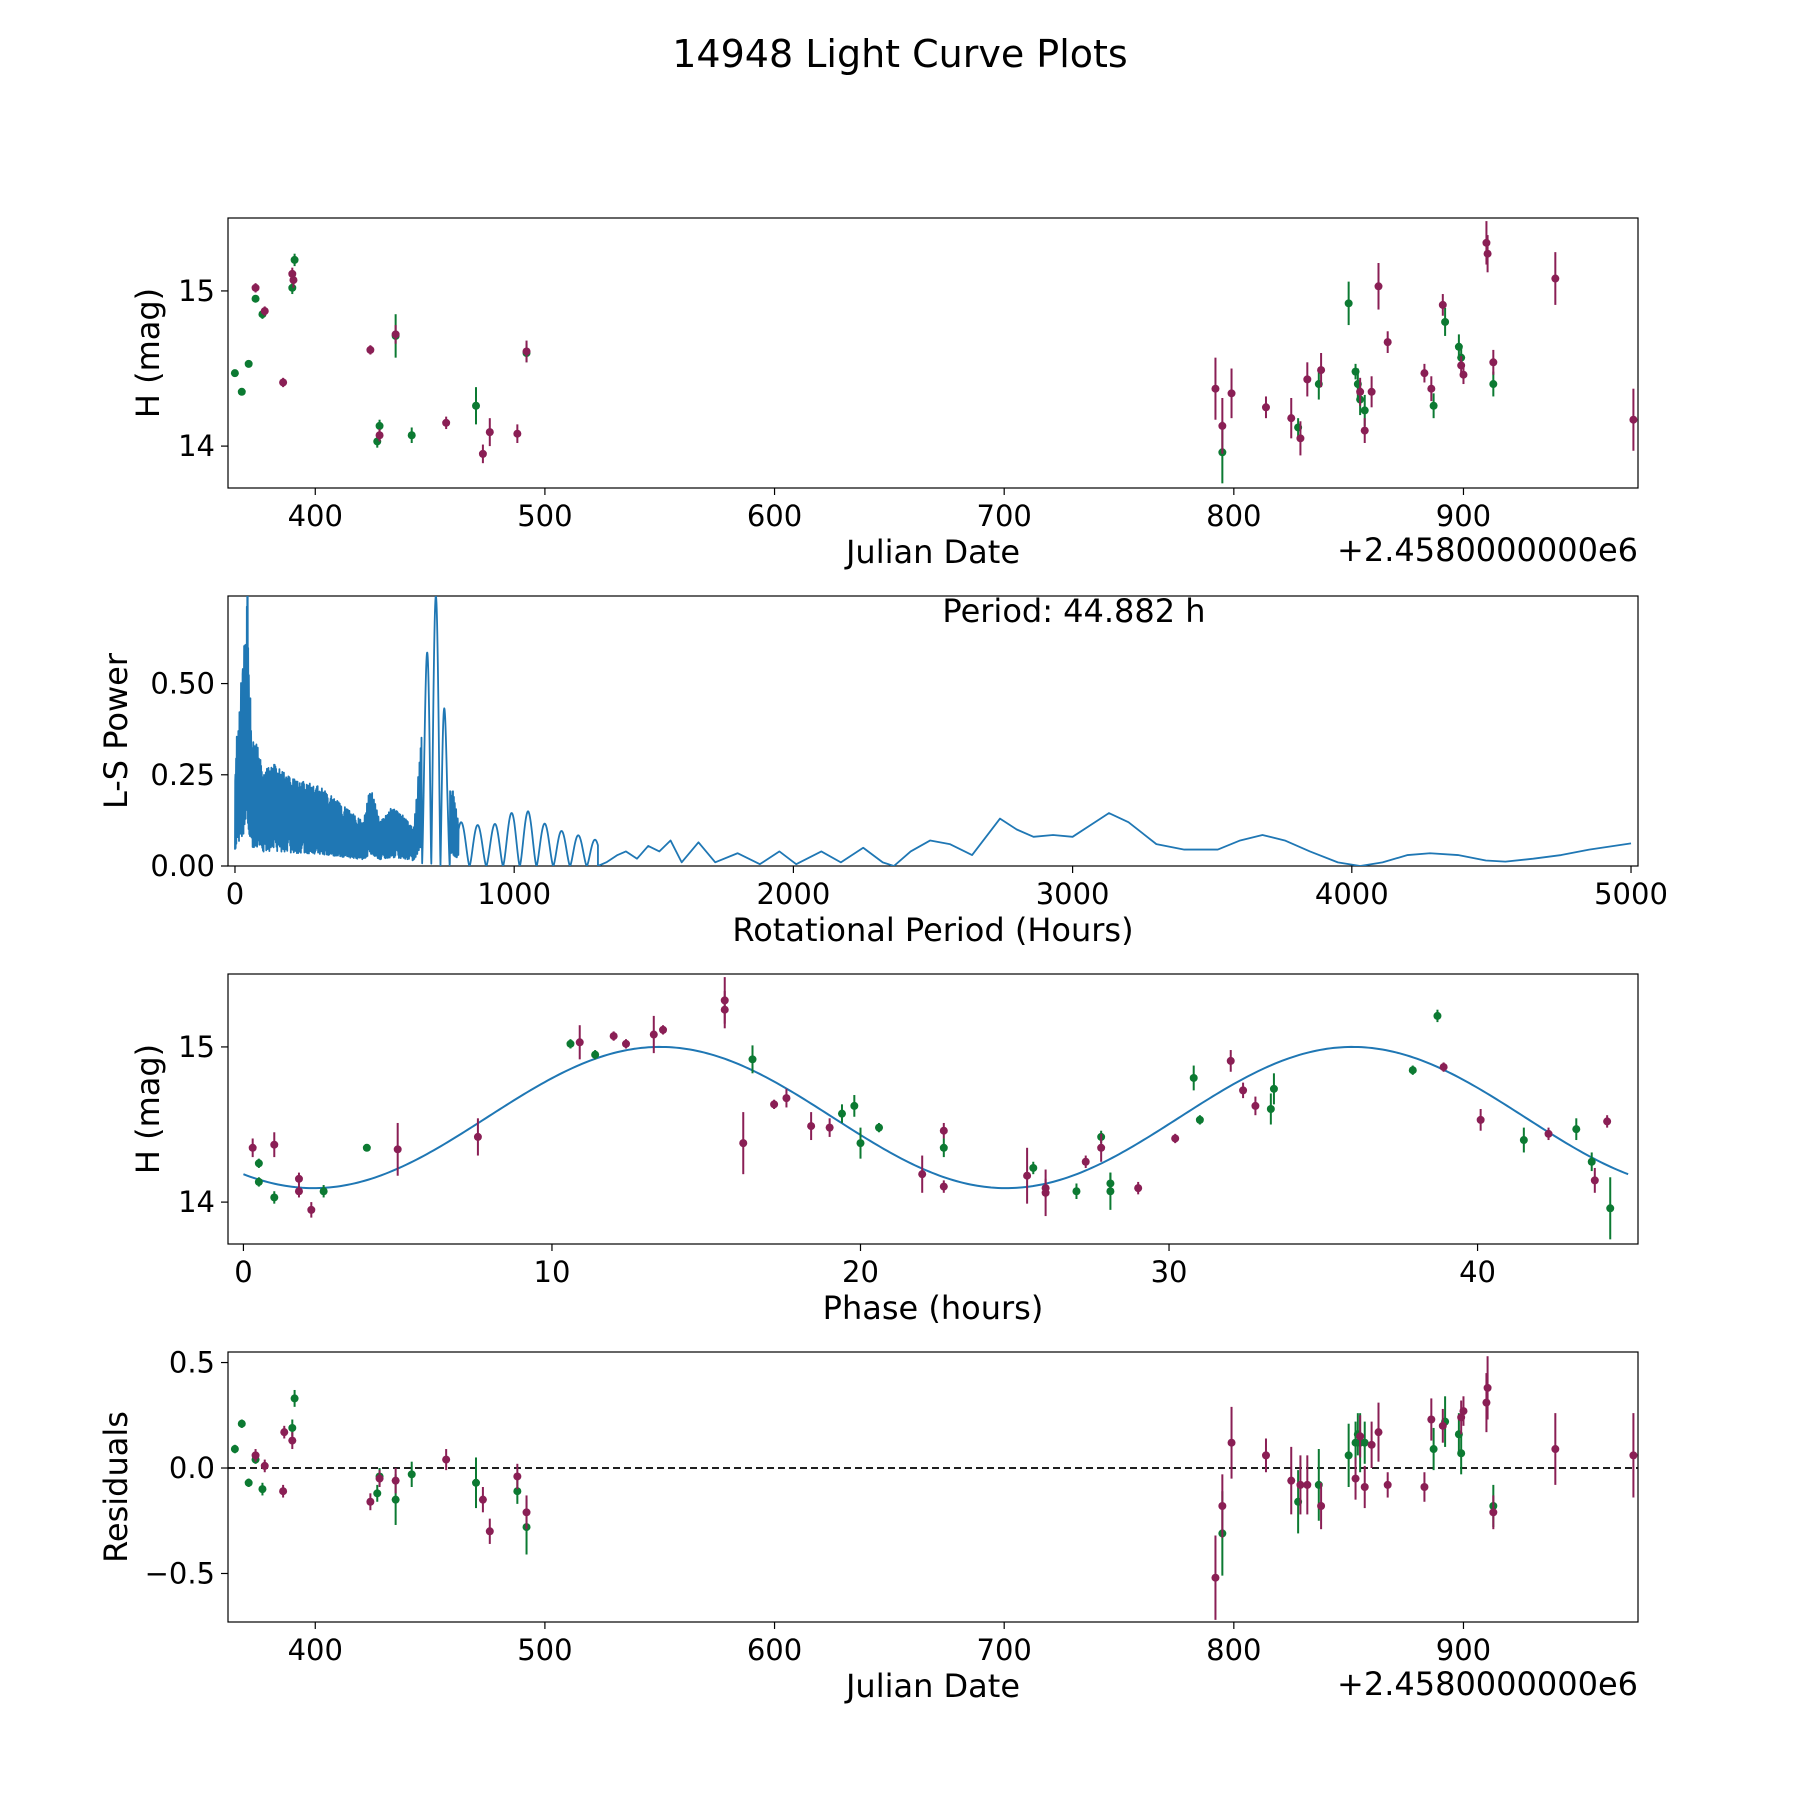 The height and width of the screenshot is (1804, 1800). I want to click on phased-x-tick-label: 30, so click(1169, 1272).